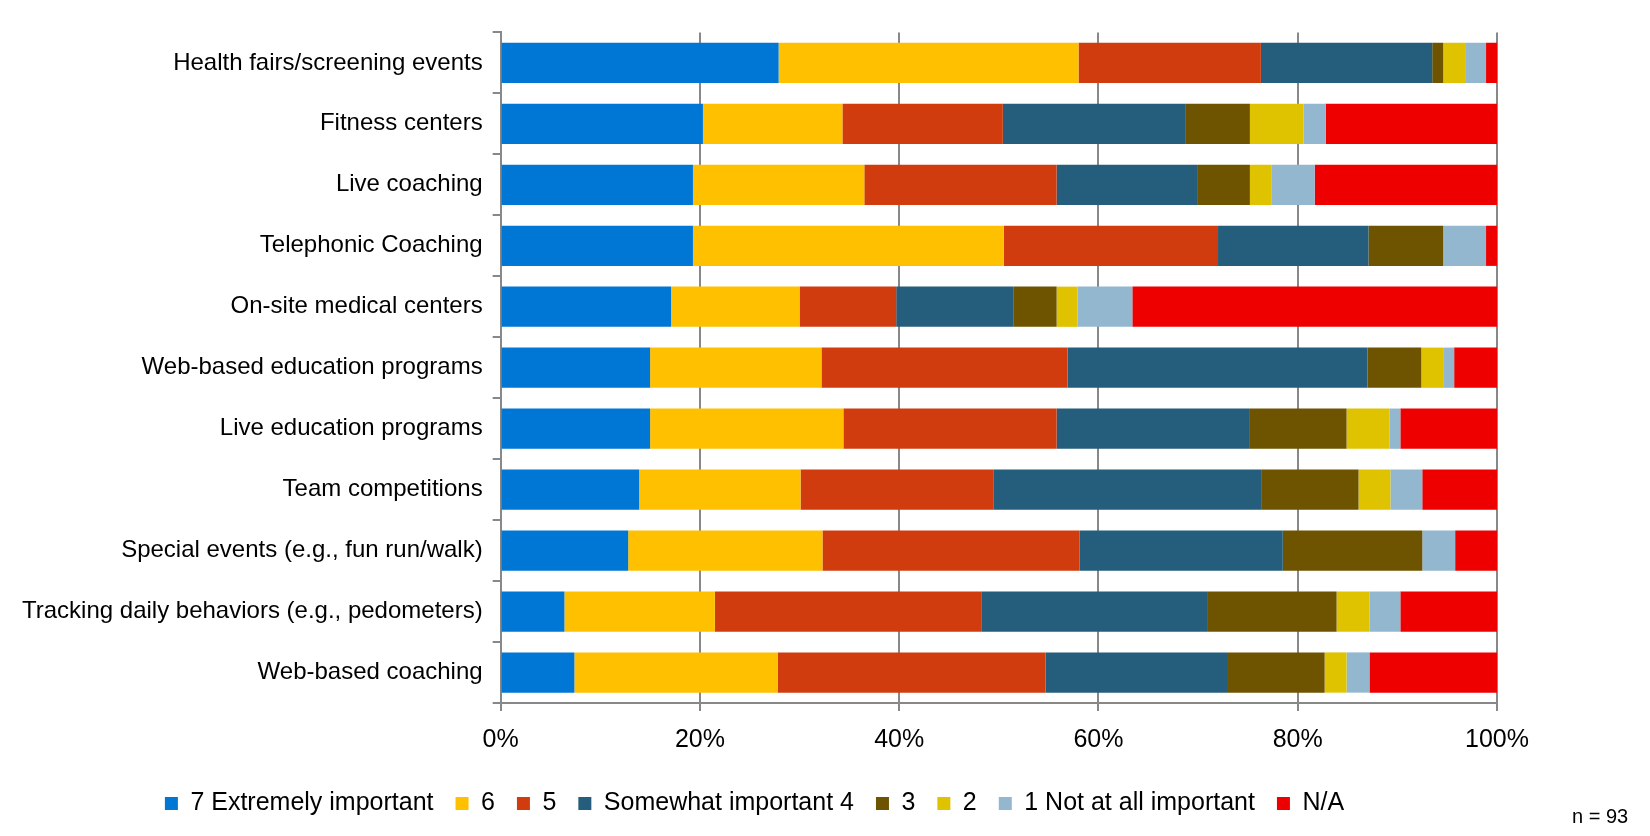  I want to click on legend-label: 1 Not at all important, so click(1139, 801).